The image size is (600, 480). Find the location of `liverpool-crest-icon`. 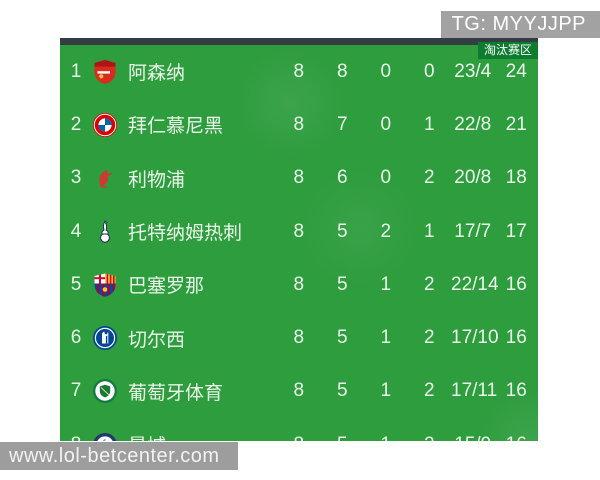

liverpool-crest-icon is located at coordinates (105, 178).